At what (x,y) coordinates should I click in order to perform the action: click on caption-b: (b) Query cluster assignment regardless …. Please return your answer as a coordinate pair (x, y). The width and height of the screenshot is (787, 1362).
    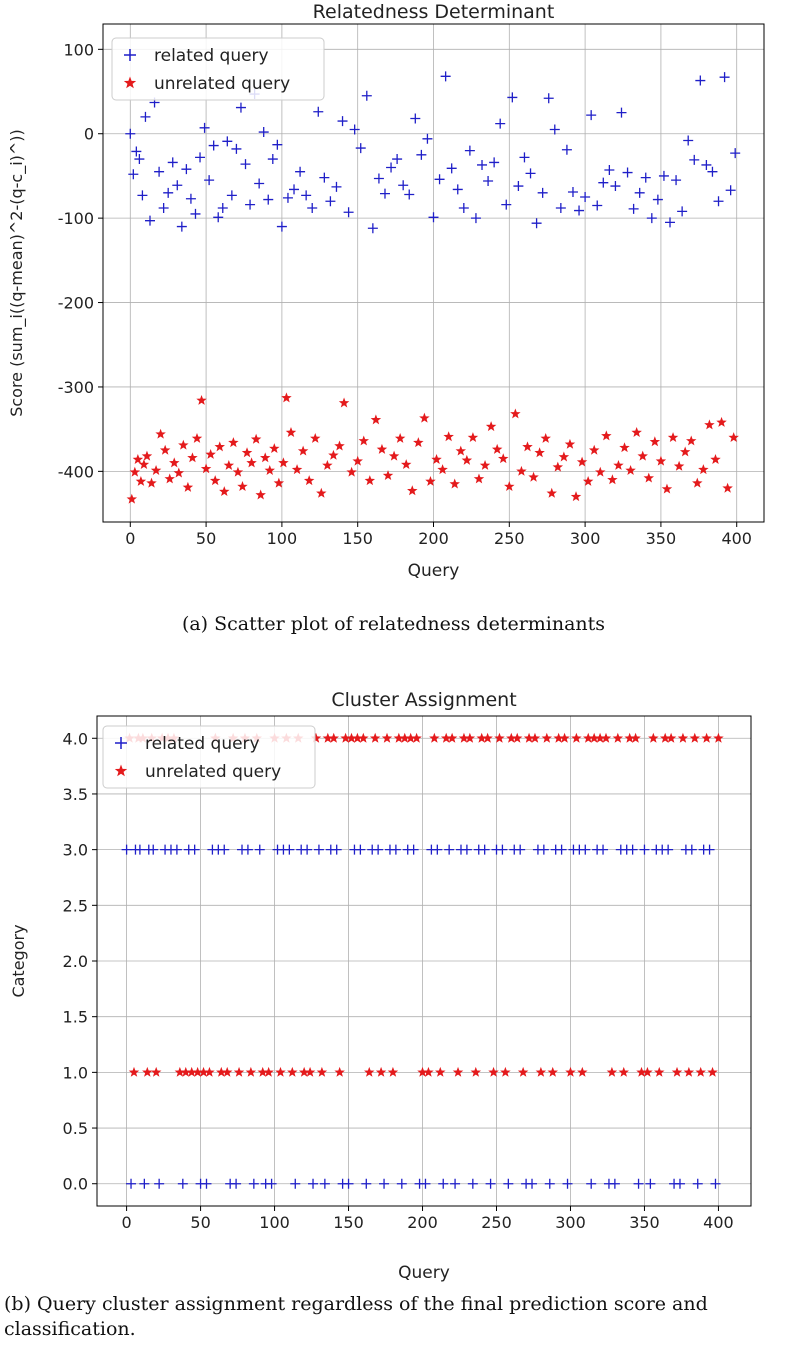
    Looking at the image, I should click on (356, 1316).